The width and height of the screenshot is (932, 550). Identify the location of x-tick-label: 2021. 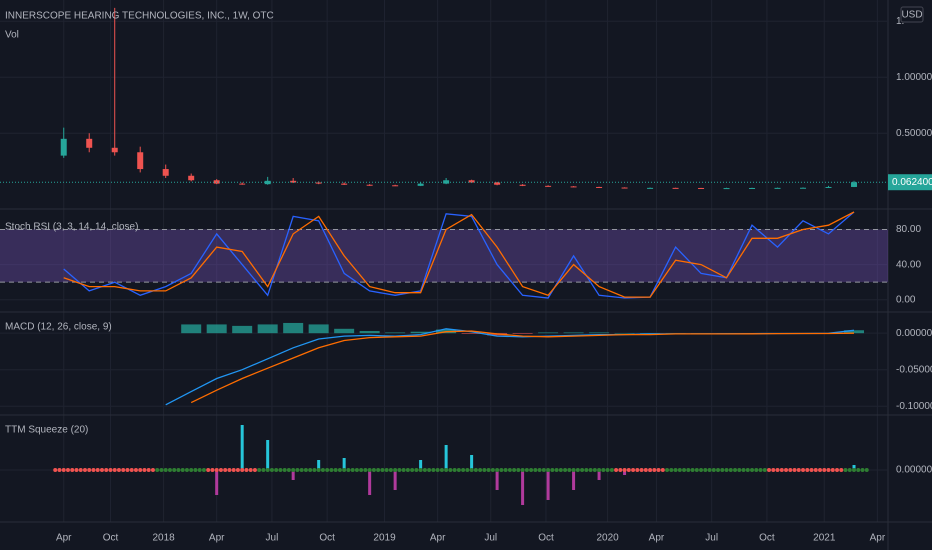
(824, 538).